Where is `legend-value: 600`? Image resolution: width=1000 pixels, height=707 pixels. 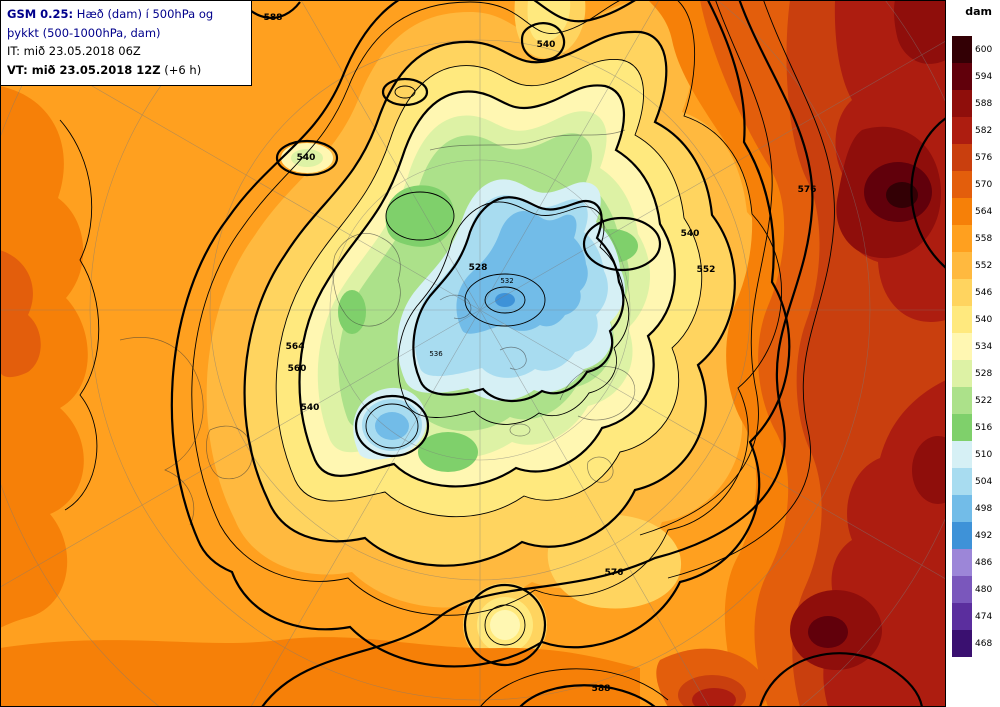
legend-value: 600 is located at coordinates (984, 49).